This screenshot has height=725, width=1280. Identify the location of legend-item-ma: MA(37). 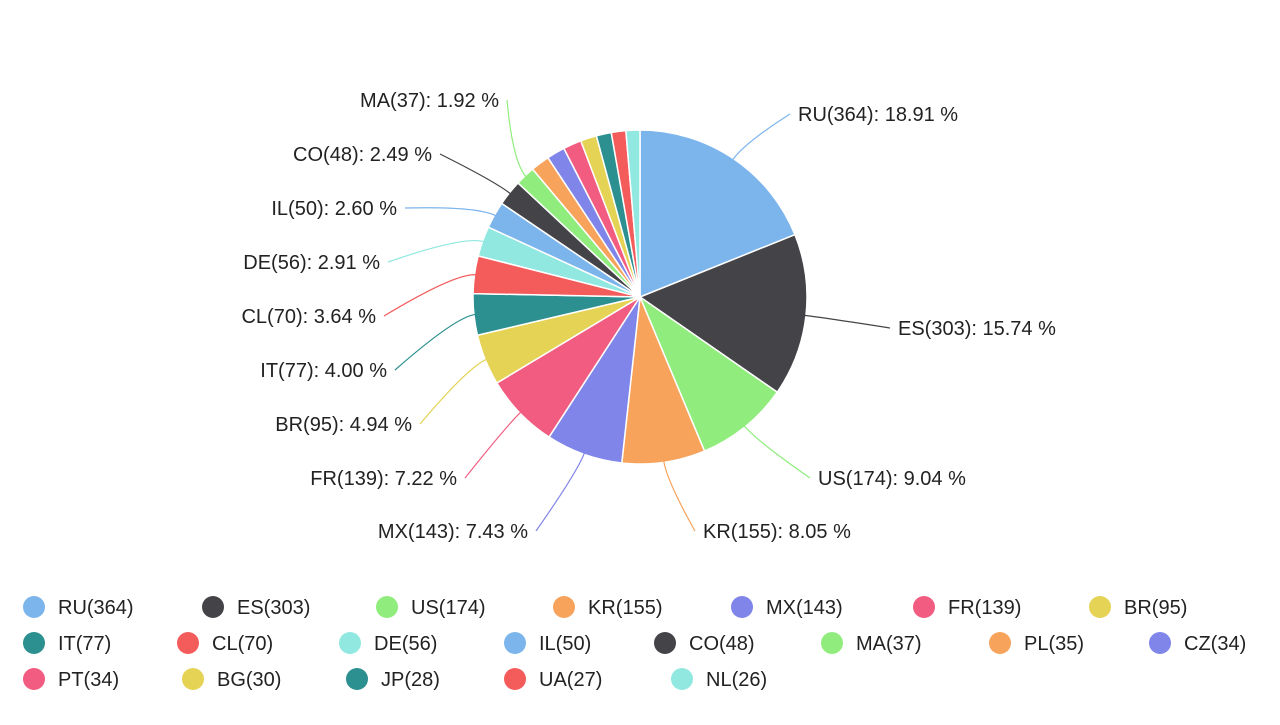
(871, 643).